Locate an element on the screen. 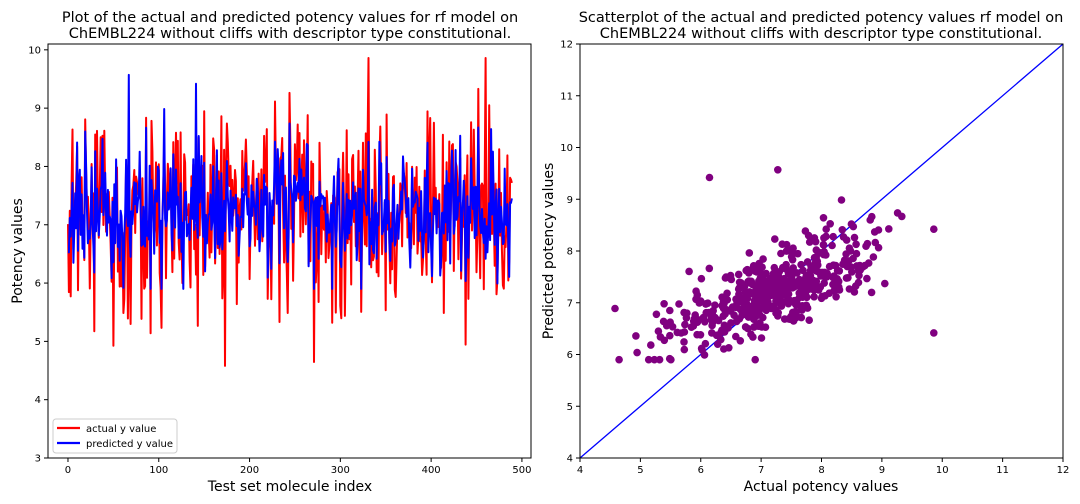 The image size is (1080, 504). right-y-tick-label: 9 is located at coordinates (570, 200).